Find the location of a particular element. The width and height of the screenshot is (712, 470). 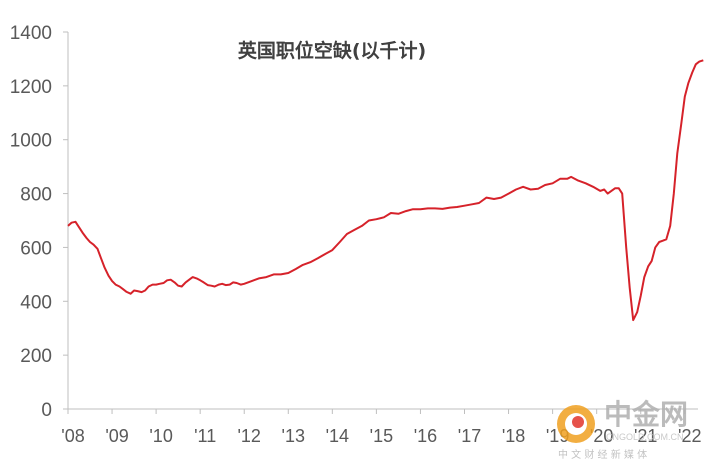

x-tick-label: '10 is located at coordinates (160, 436).